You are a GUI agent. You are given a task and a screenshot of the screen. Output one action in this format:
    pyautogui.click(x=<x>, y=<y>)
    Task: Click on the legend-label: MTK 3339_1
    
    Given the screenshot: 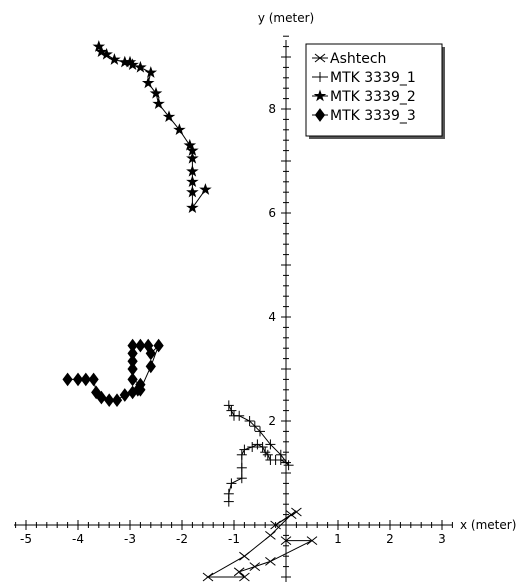 What is the action you would take?
    pyautogui.click(x=373, y=78)
    